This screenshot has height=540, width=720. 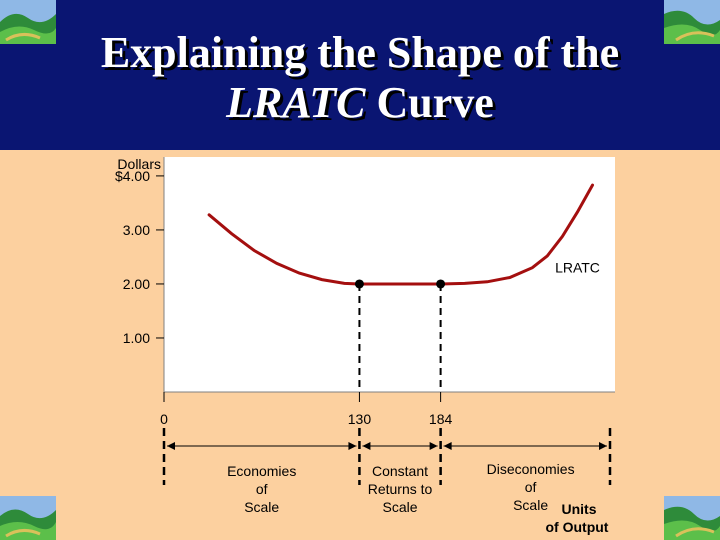 What do you see at coordinates (139, 164) in the screenshot?
I see `y-axis-title: Dollars` at bounding box center [139, 164].